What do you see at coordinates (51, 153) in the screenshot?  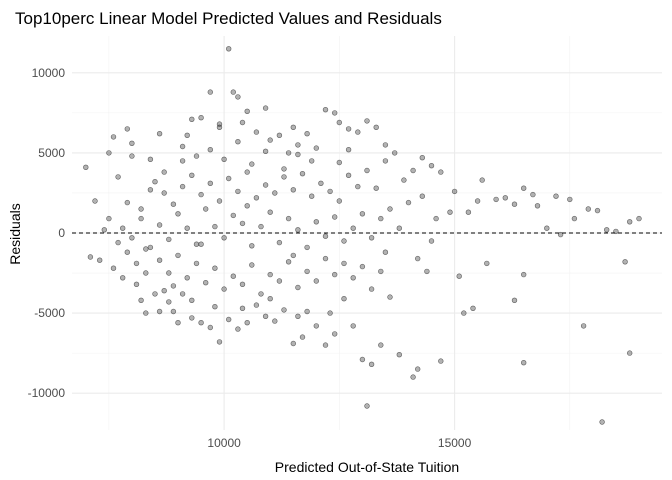 I see `y-tick-label: 5000` at bounding box center [51, 153].